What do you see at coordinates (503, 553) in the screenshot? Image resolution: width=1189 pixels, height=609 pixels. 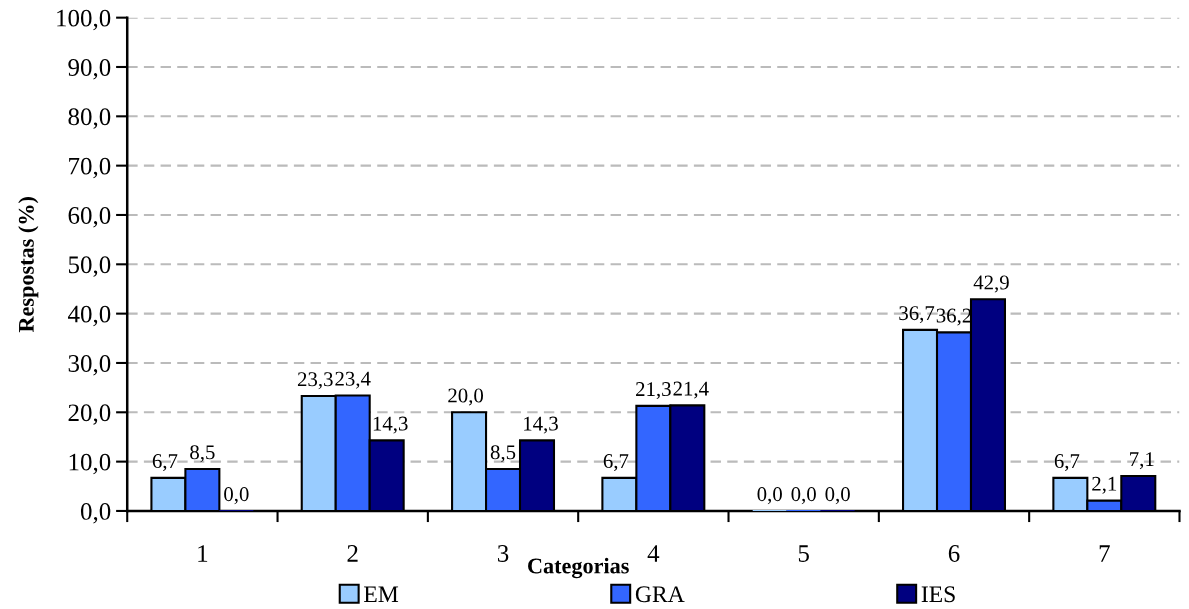 I see `x-tick-label: 3` at bounding box center [503, 553].